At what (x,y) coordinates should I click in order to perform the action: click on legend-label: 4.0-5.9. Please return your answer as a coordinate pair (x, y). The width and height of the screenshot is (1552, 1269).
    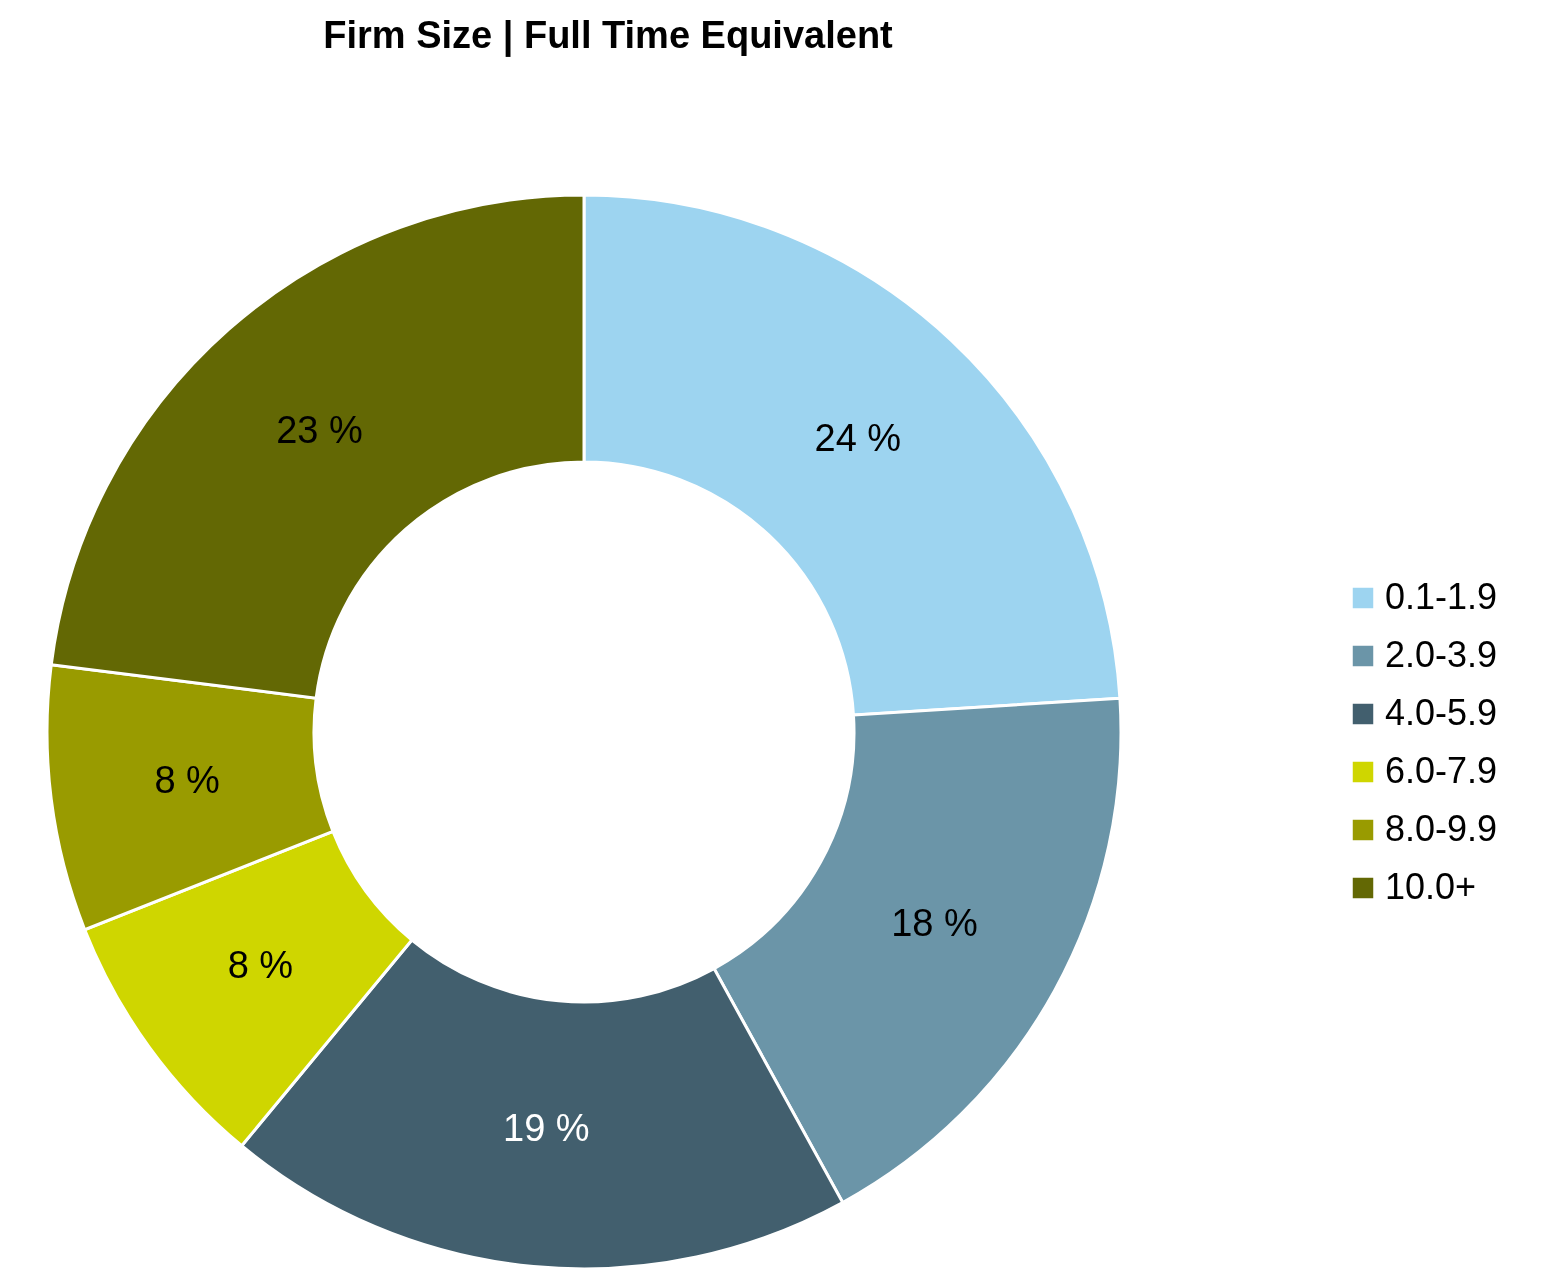
    Looking at the image, I should click on (1441, 712).